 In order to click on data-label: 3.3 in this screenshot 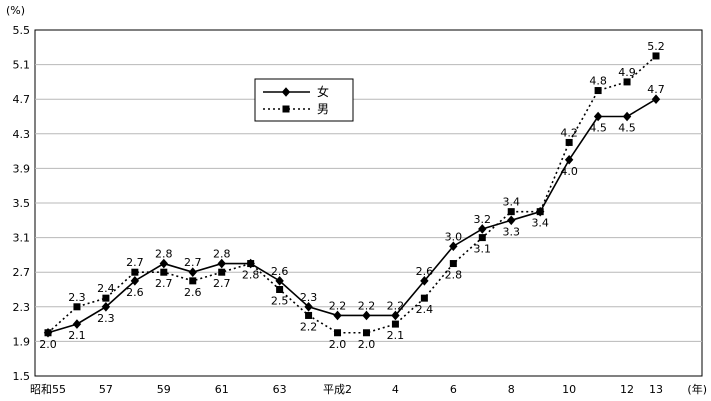, I will do `click(511, 231)`.